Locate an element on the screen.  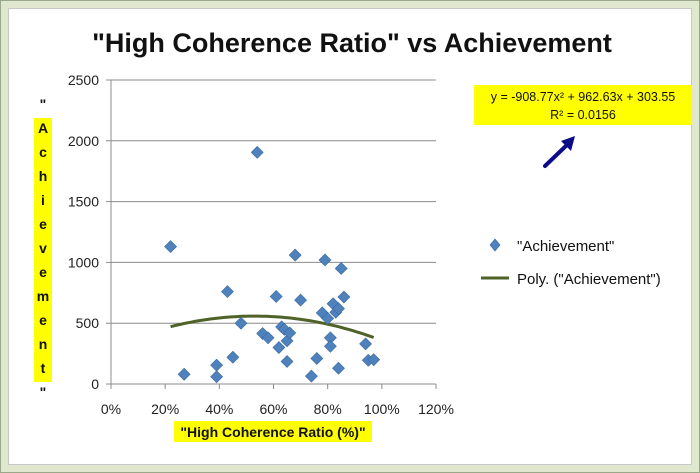
y-axis-label: "Achievement" is located at coordinates (43, 248).